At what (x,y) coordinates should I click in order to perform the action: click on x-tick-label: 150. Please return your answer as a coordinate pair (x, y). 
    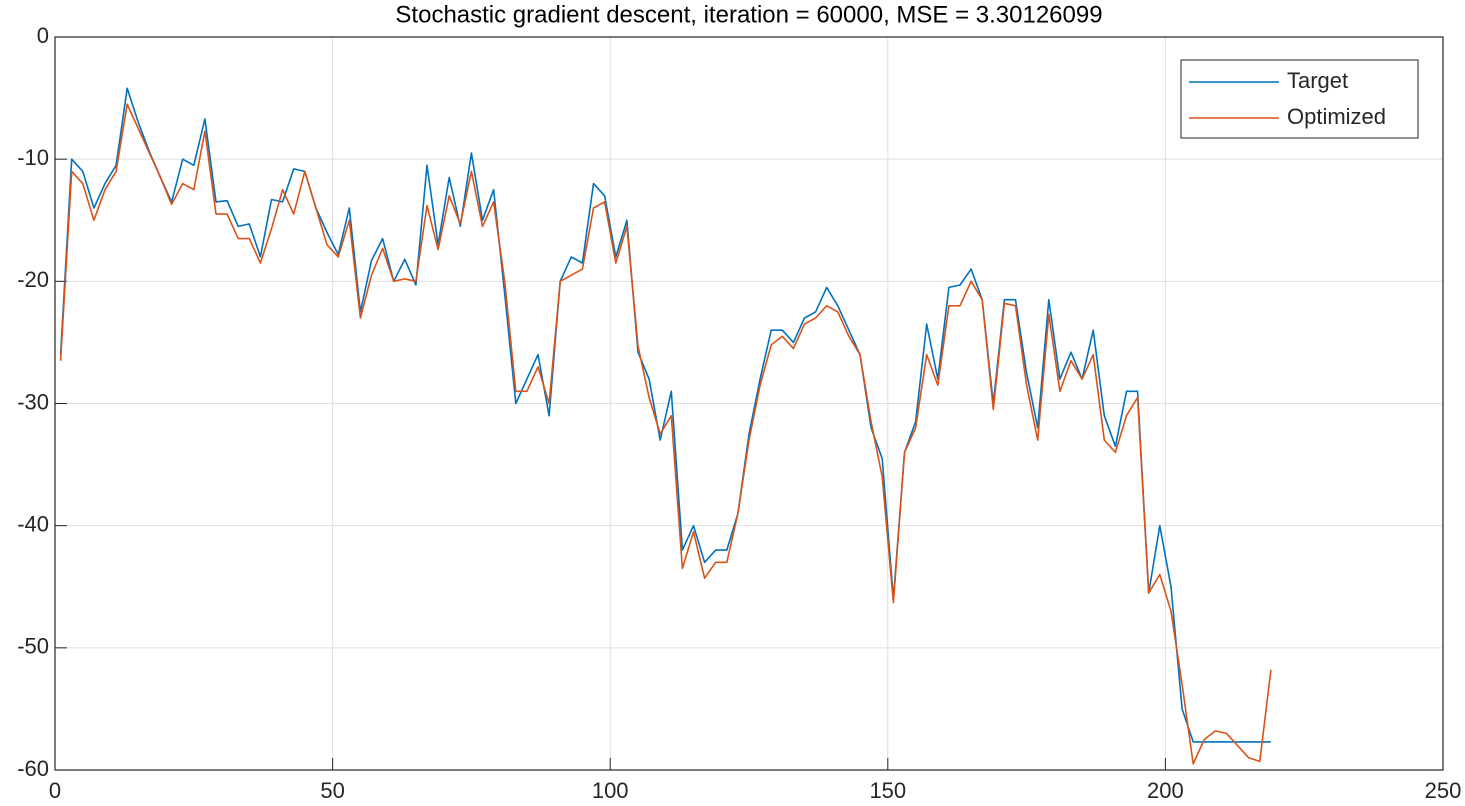
    Looking at the image, I should click on (887, 790).